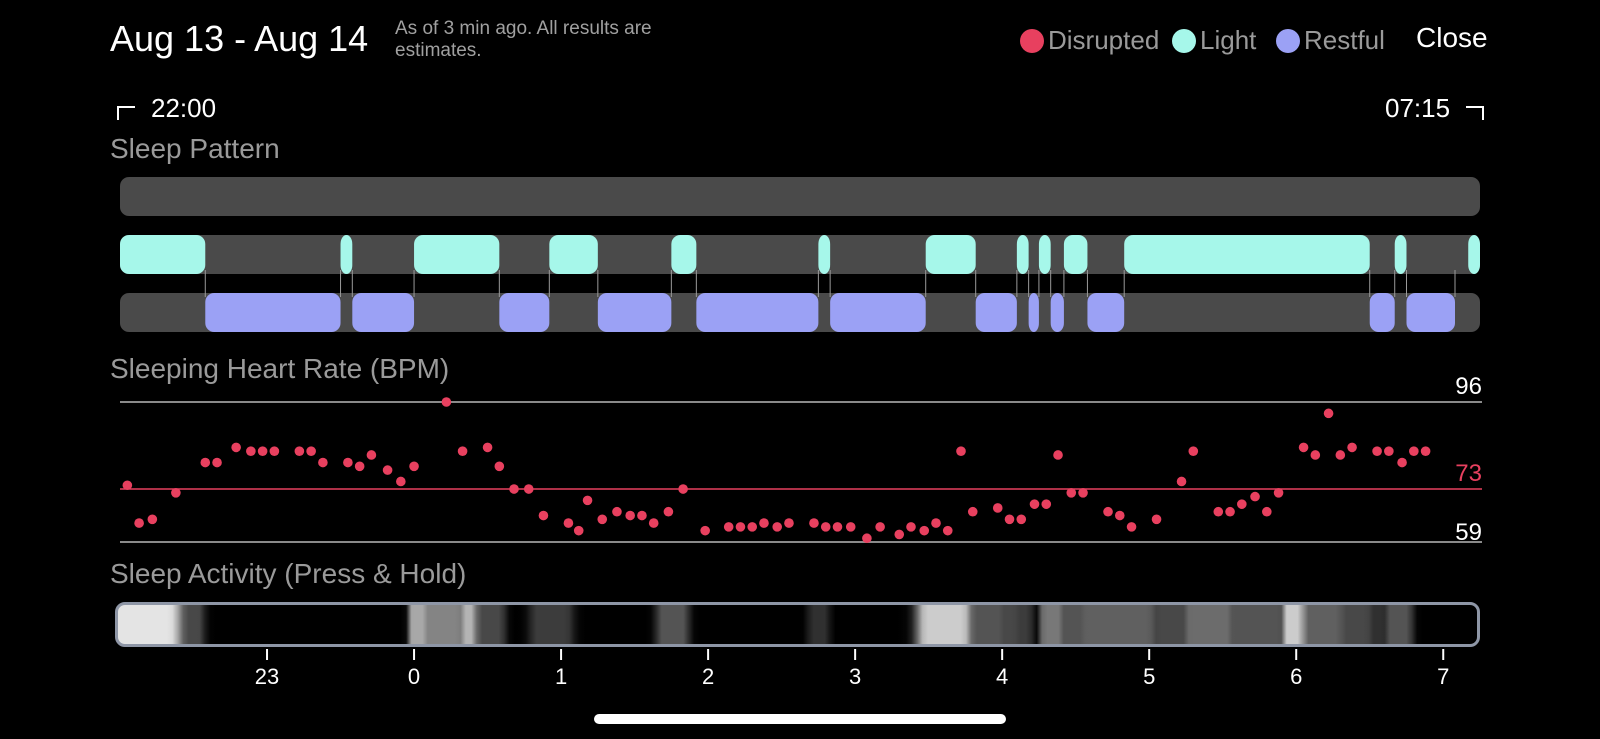 The width and height of the screenshot is (1600, 739). What do you see at coordinates (800, 196) in the screenshot?
I see `disrupted-track` at bounding box center [800, 196].